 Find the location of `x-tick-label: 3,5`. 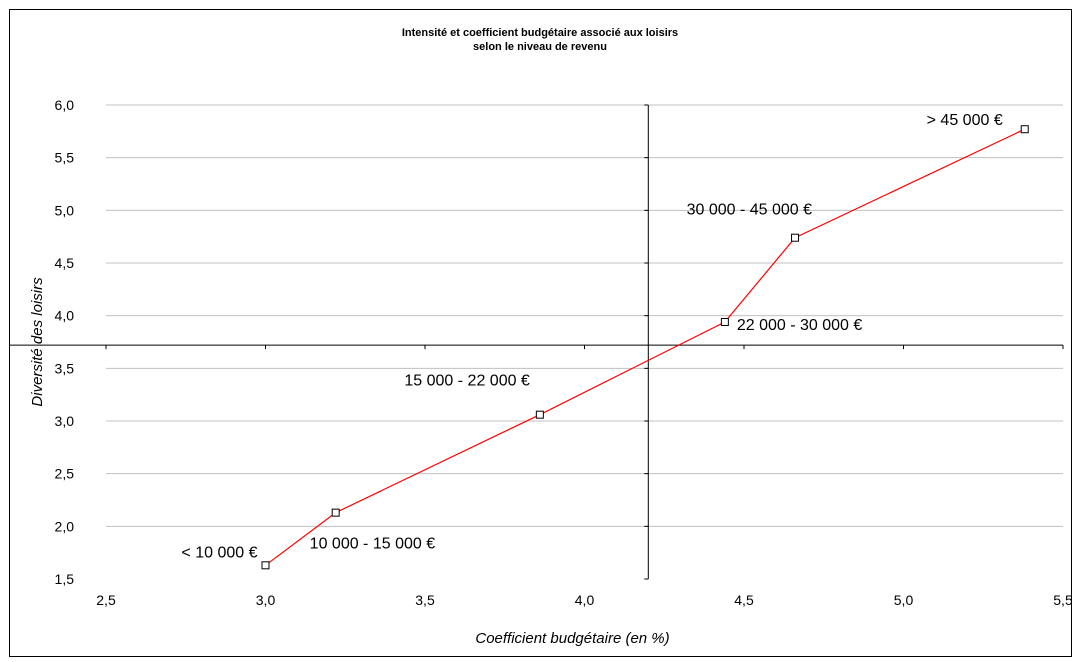

x-tick-label: 3,5 is located at coordinates (425, 600).